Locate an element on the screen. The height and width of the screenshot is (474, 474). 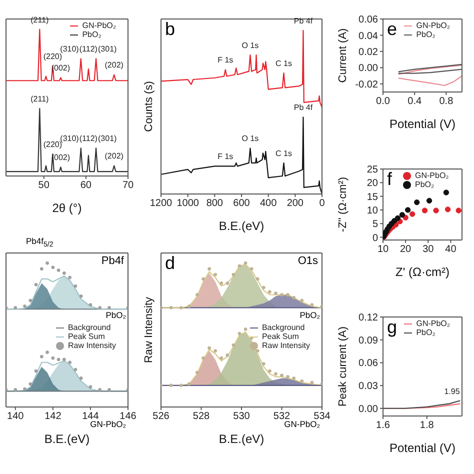
y-tick-label: 0.03 is located at coordinates (368, 386).